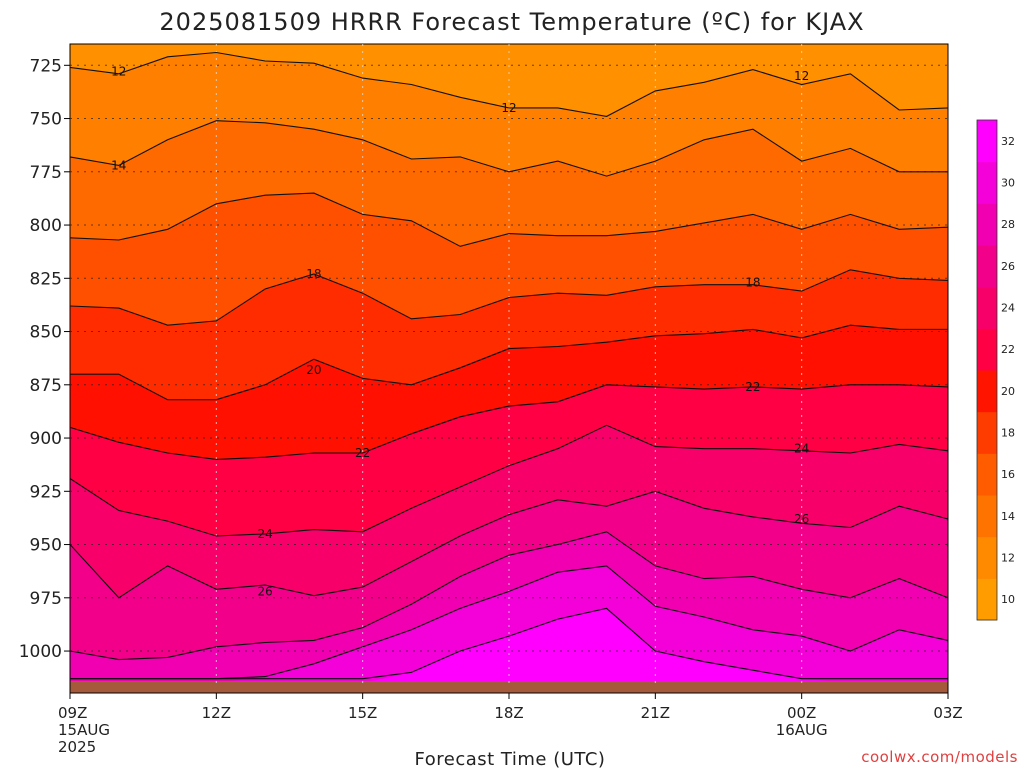  Describe the element at coordinates (46, 120) in the screenshot. I see `y-tick-label: 750` at that location.